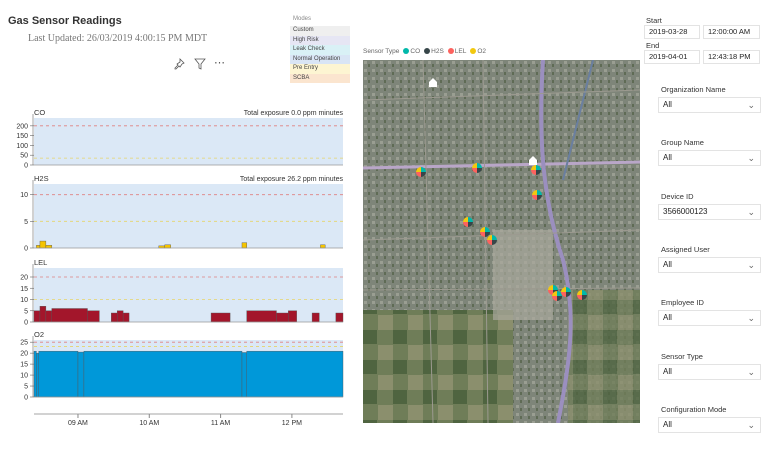 The height and width of the screenshot is (459, 768). I want to click on mode-item: Normal Operation, so click(320, 59).